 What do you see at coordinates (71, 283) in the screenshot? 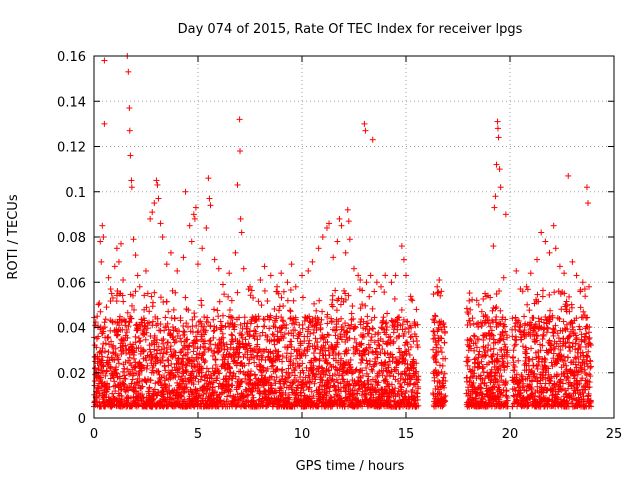
I see `y-tick-label: 0.06` at bounding box center [71, 283].